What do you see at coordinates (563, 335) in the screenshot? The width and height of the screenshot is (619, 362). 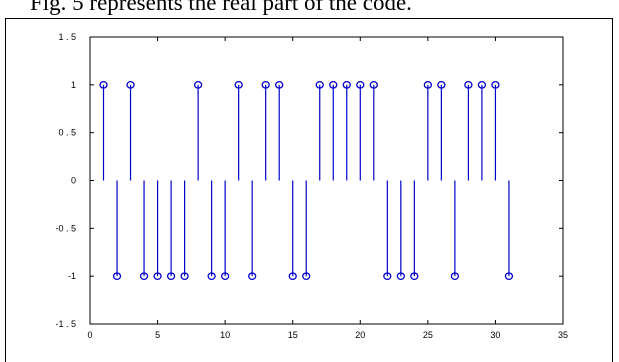 I see `x-tick-label: 35` at bounding box center [563, 335].